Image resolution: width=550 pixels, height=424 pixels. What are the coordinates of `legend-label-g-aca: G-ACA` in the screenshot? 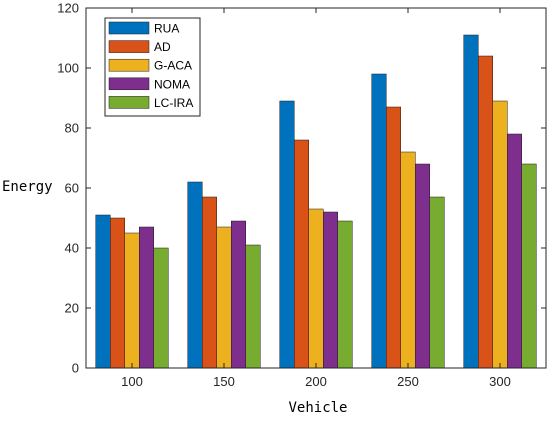 It's located at (173, 66).